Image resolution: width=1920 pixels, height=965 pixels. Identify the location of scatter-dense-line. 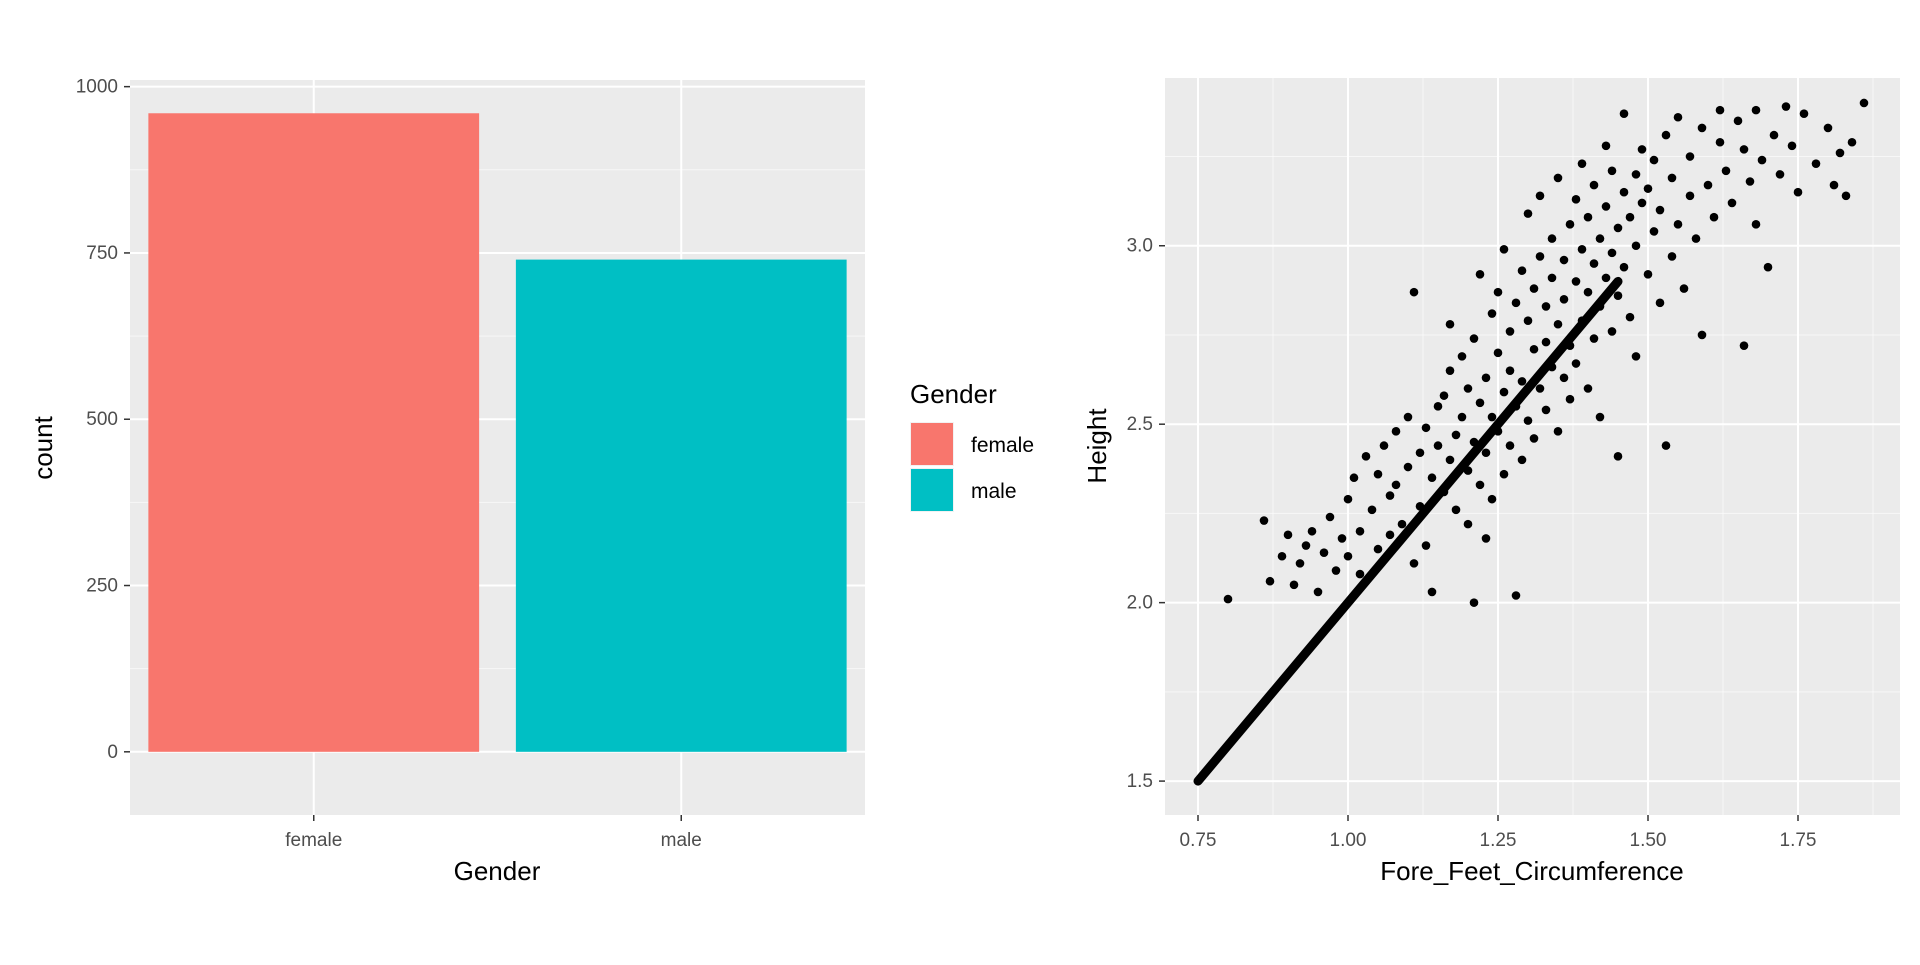
(1408, 531).